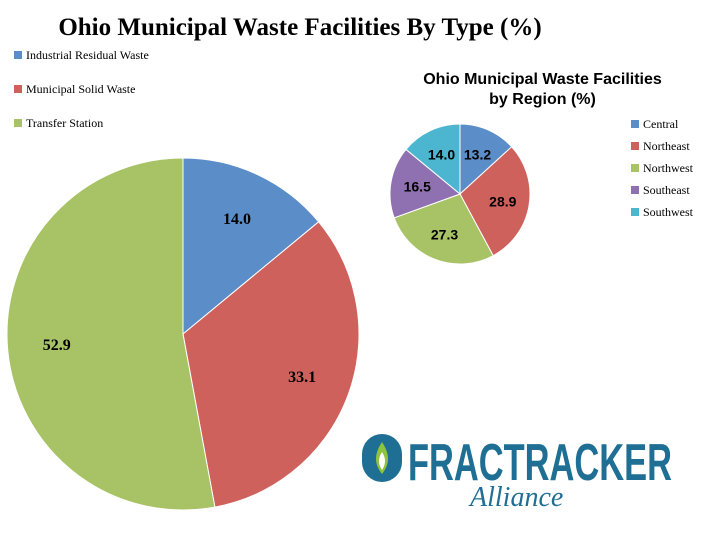 Image resolution: width=705 pixels, height=537 pixels. What do you see at coordinates (302, 377) in the screenshot?
I see `type-data-label: 33.1` at bounding box center [302, 377].